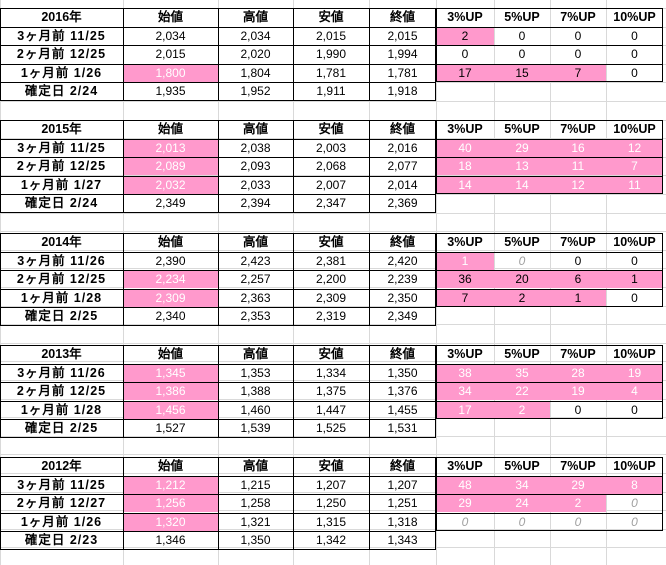 This screenshot has height=565, width=666. Describe the element at coordinates (402, 36) in the screenshot. I see `close-price: 2,015` at that location.